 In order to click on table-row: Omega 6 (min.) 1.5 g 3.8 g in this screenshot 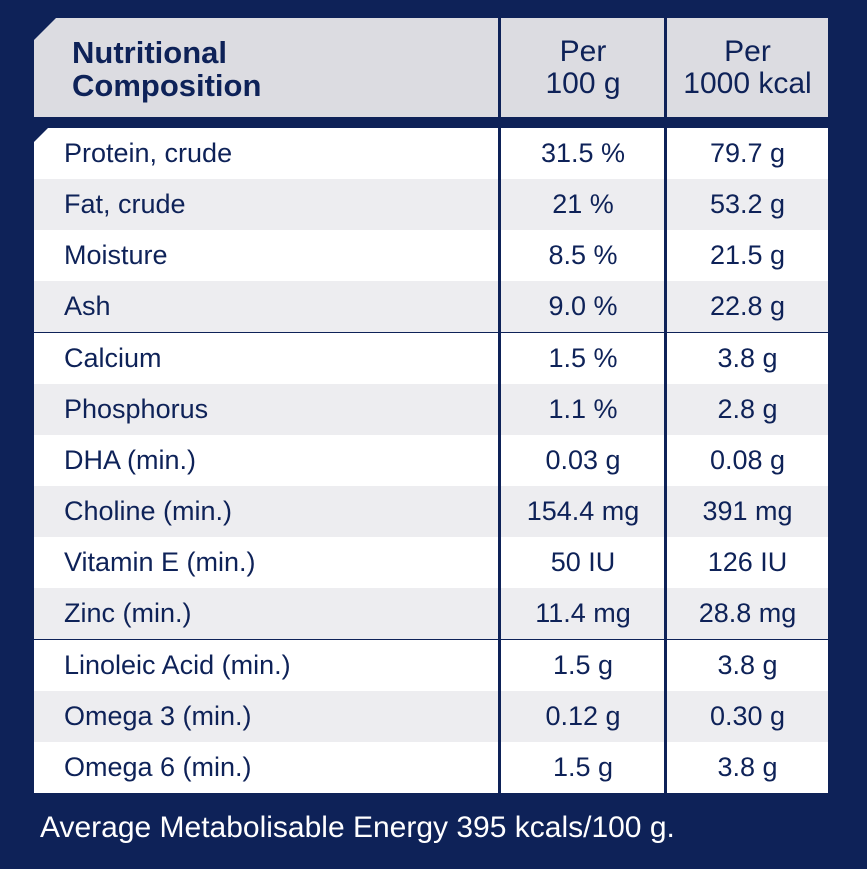, I will do `click(431, 767)`.